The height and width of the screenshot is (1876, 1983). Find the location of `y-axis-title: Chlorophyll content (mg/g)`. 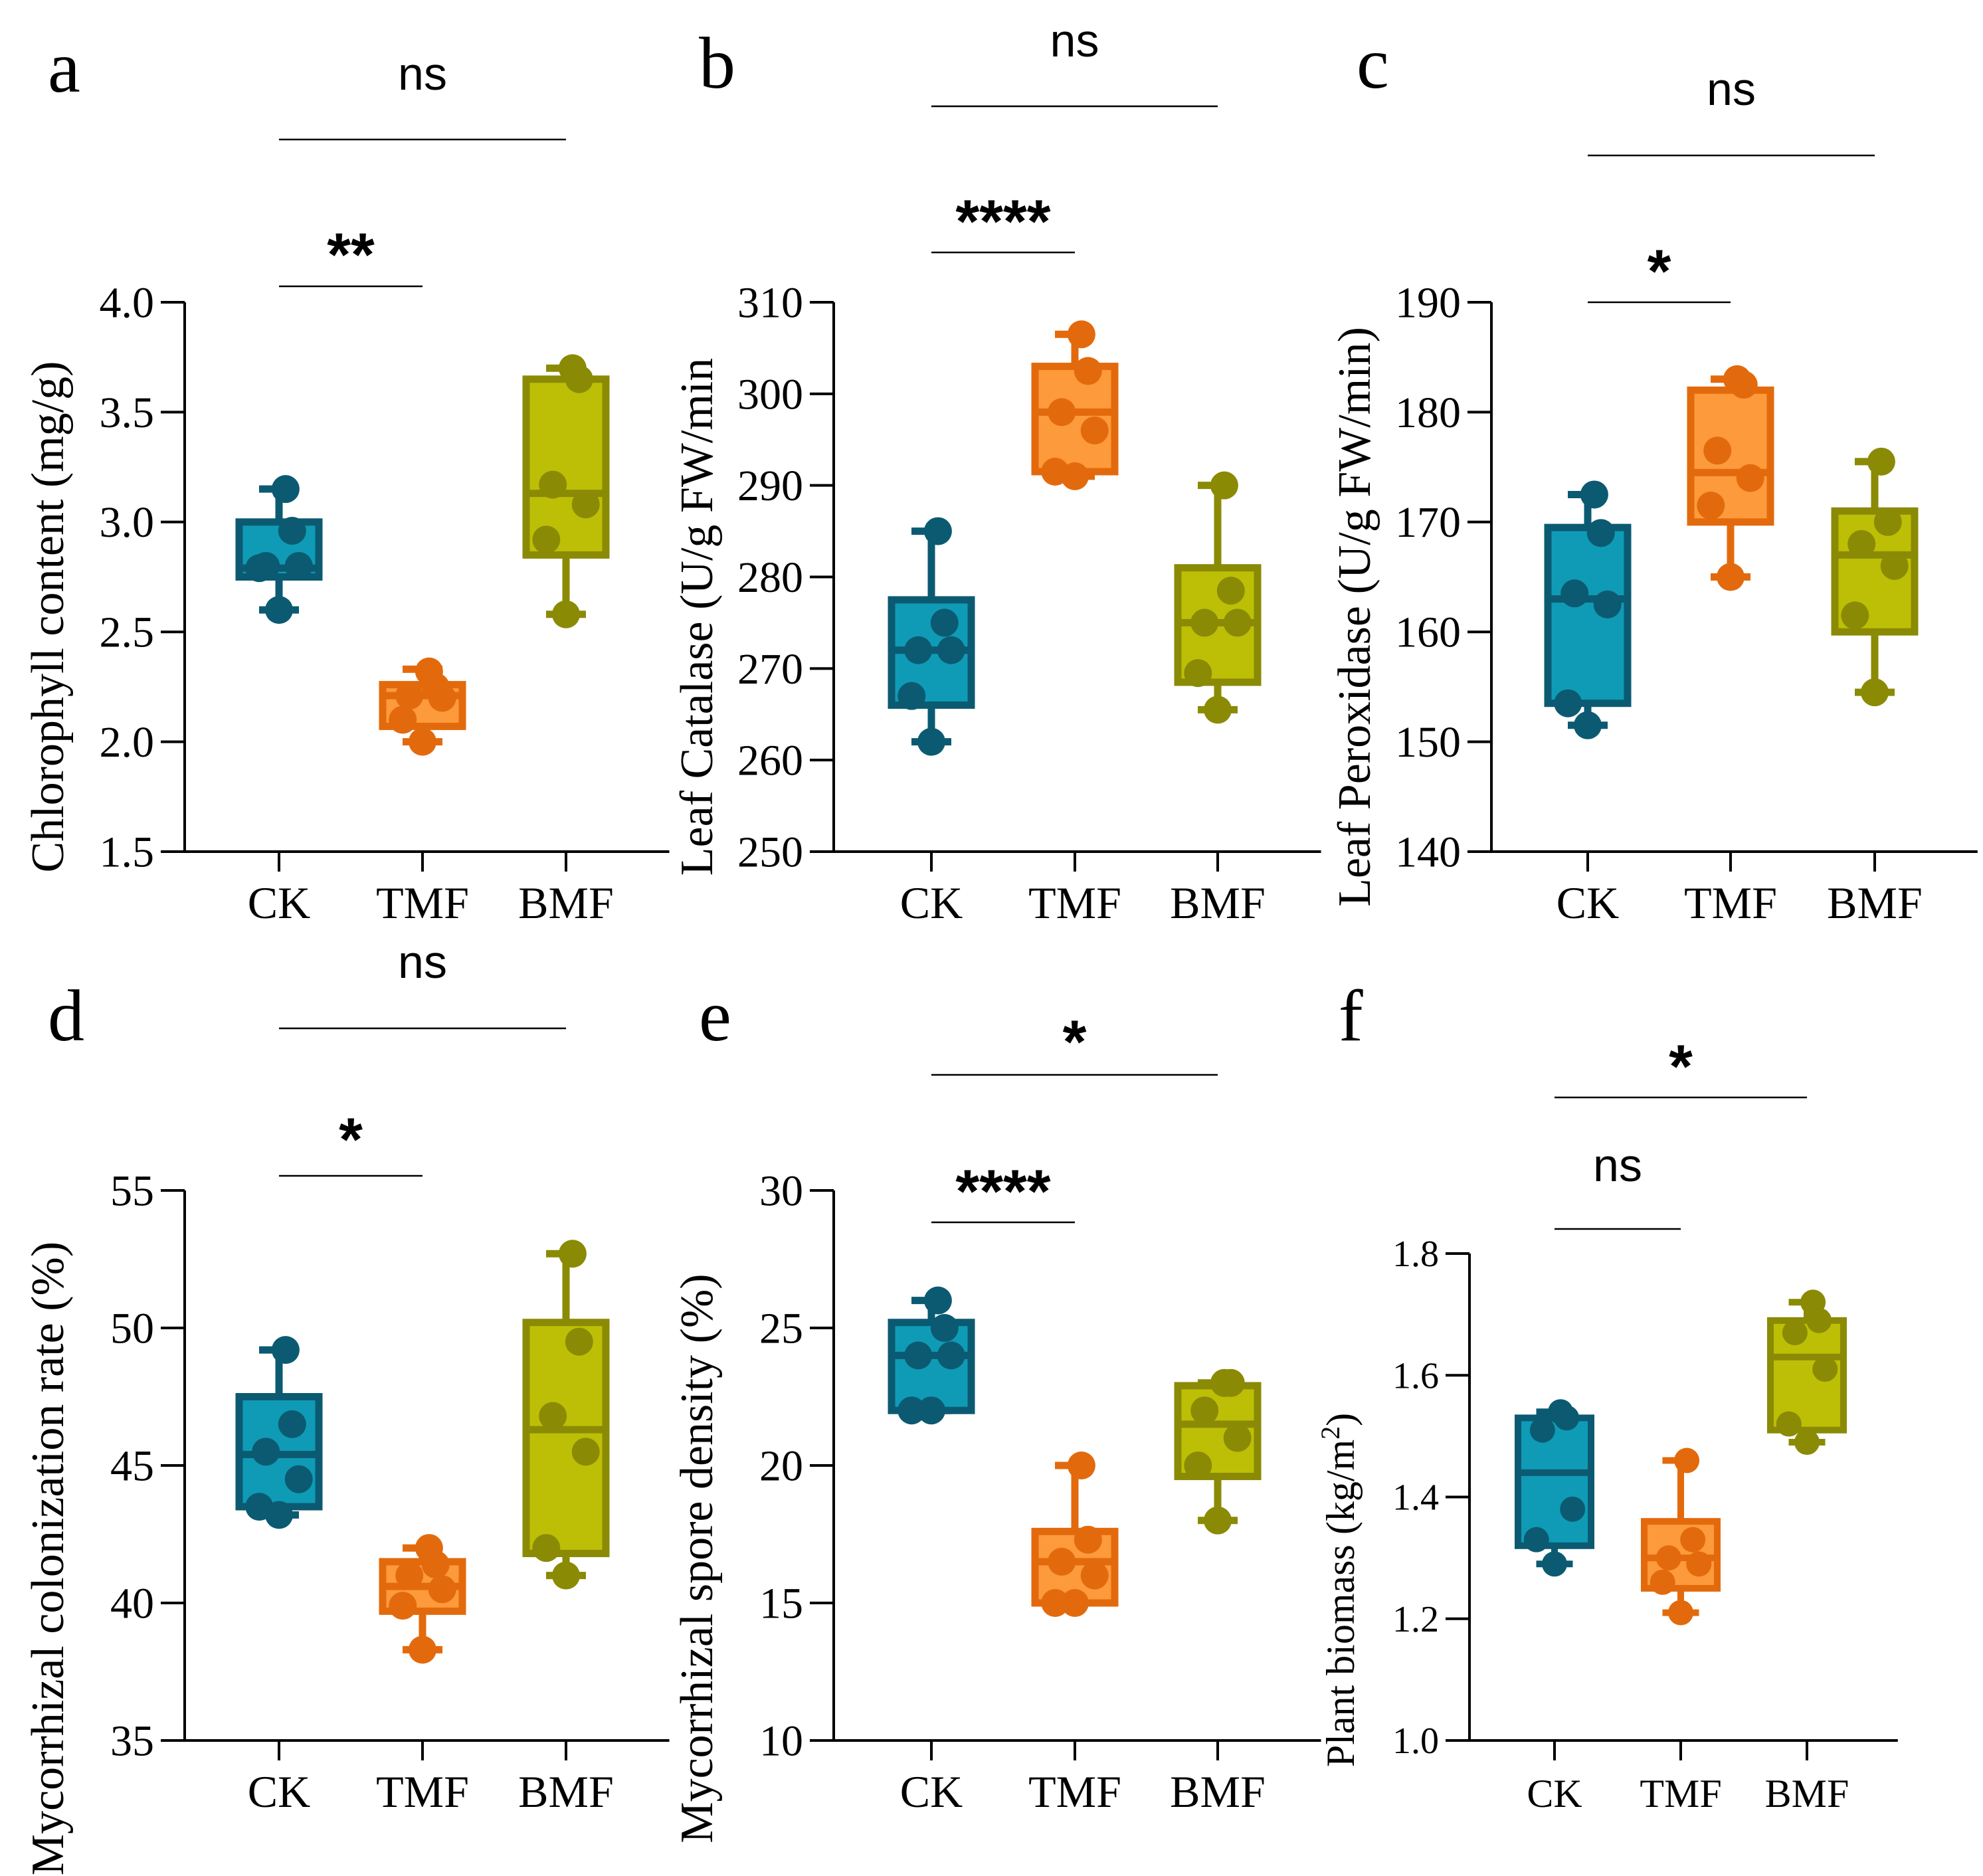

y-axis-title: Chlorophyll content (mg/g) is located at coordinates (49, 617).